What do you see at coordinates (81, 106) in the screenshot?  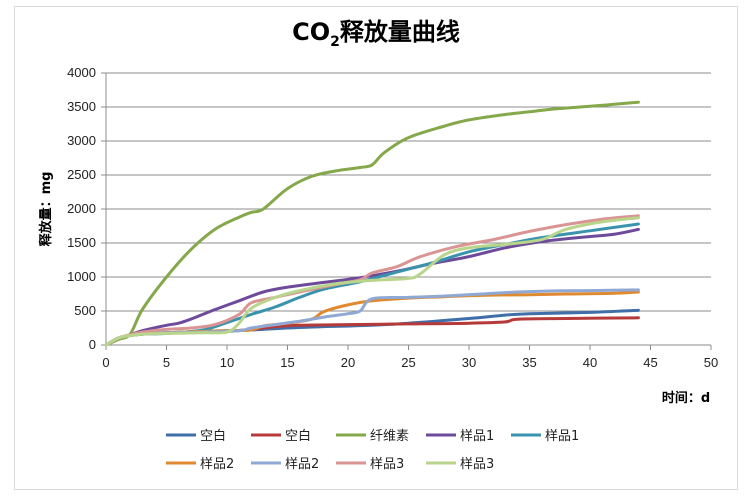 I see `y-tick-label: 3500` at bounding box center [81, 106].